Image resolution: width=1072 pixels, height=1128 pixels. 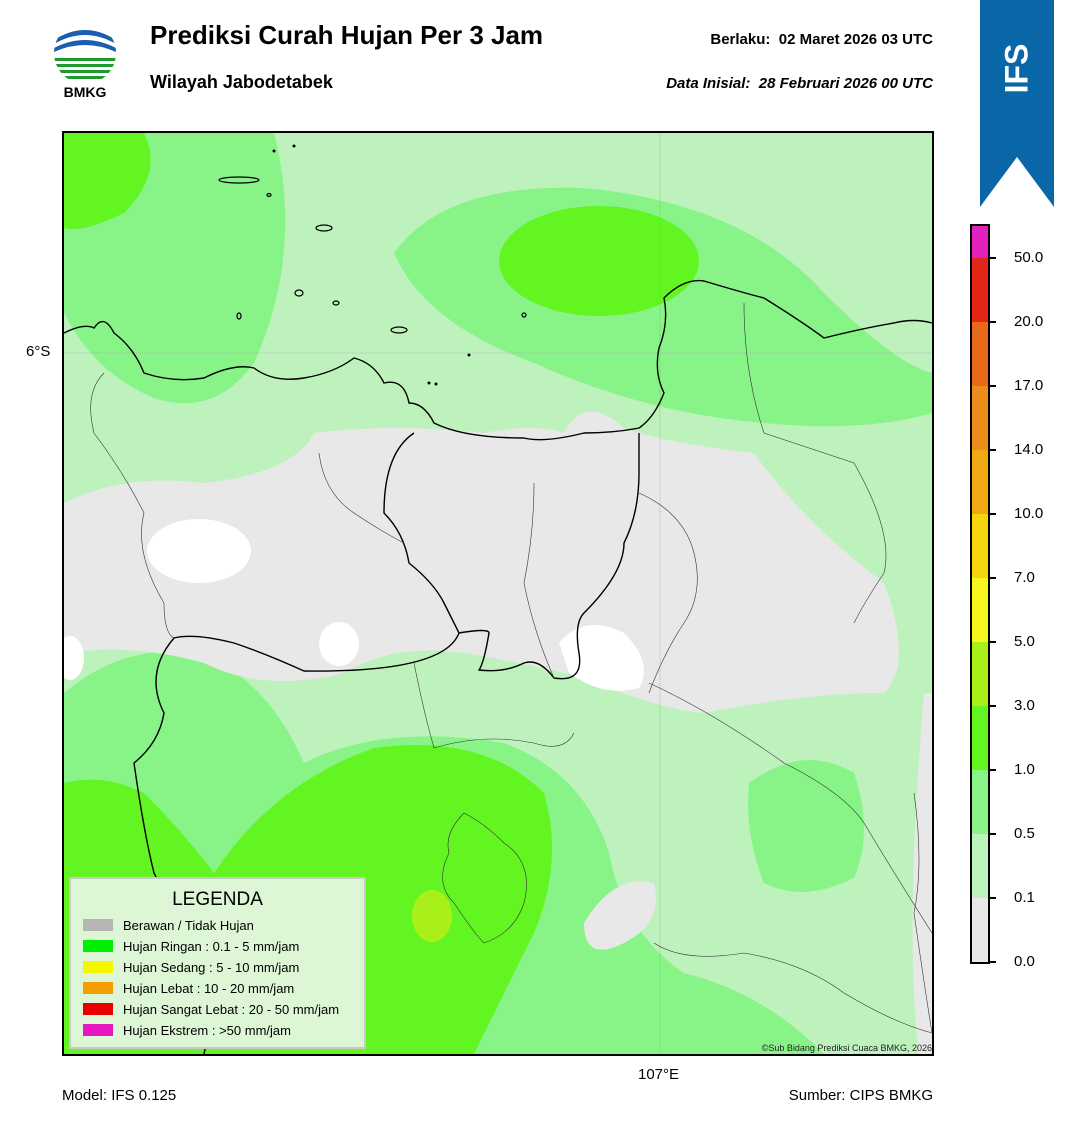 What do you see at coordinates (241, 82) in the screenshot?
I see `page-subtitle: Wilayah Jabodetabek` at bounding box center [241, 82].